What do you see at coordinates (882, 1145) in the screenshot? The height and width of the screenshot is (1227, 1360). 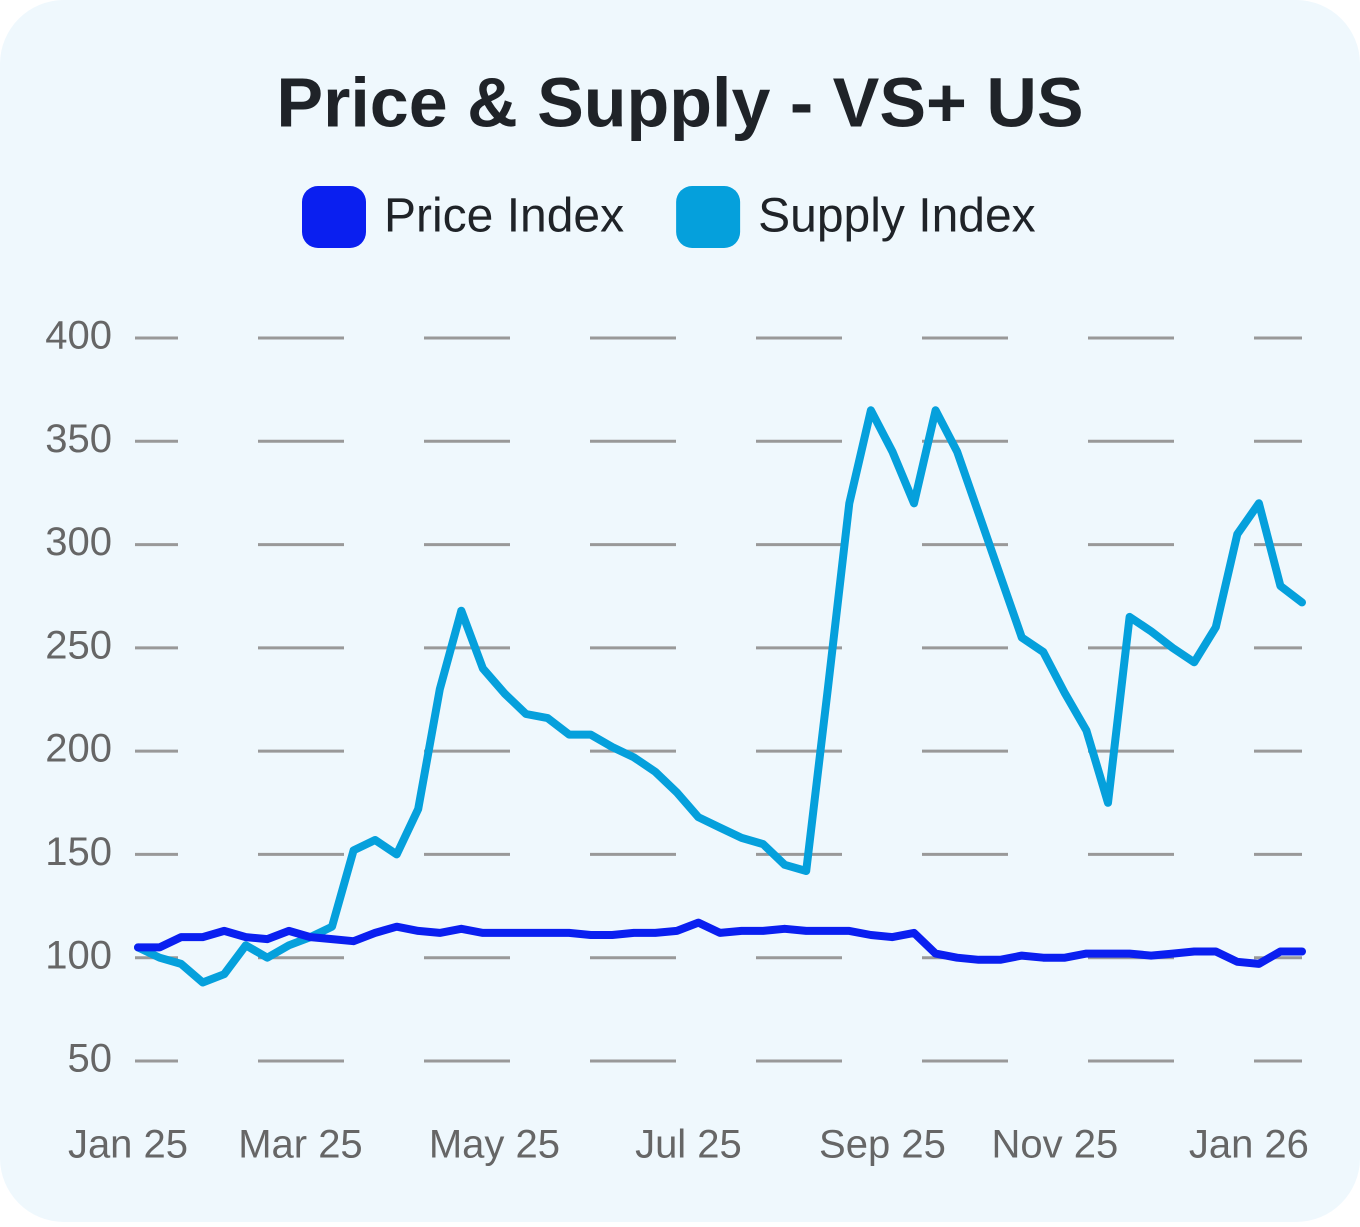 I see `x-tick-label: Sep 25` at bounding box center [882, 1145].